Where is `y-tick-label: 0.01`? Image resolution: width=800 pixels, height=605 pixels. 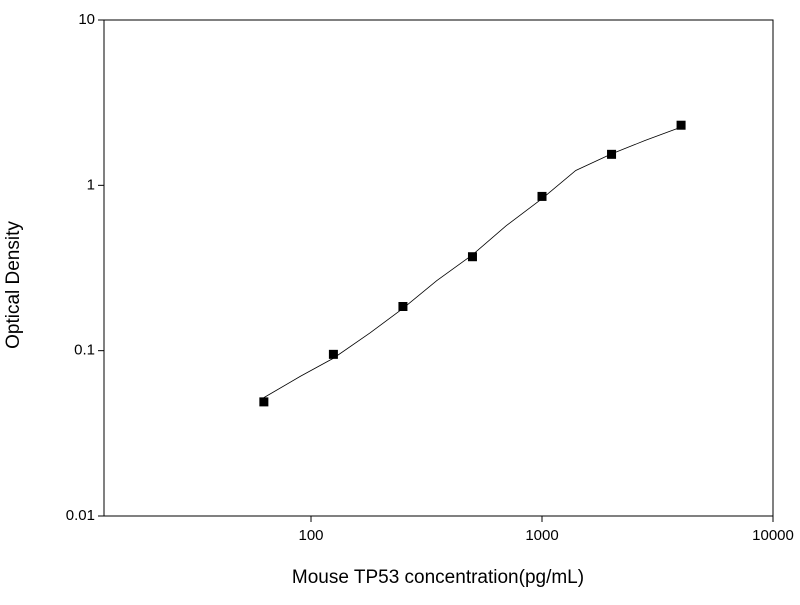 y-tick-label: 0.01 is located at coordinates (80, 515).